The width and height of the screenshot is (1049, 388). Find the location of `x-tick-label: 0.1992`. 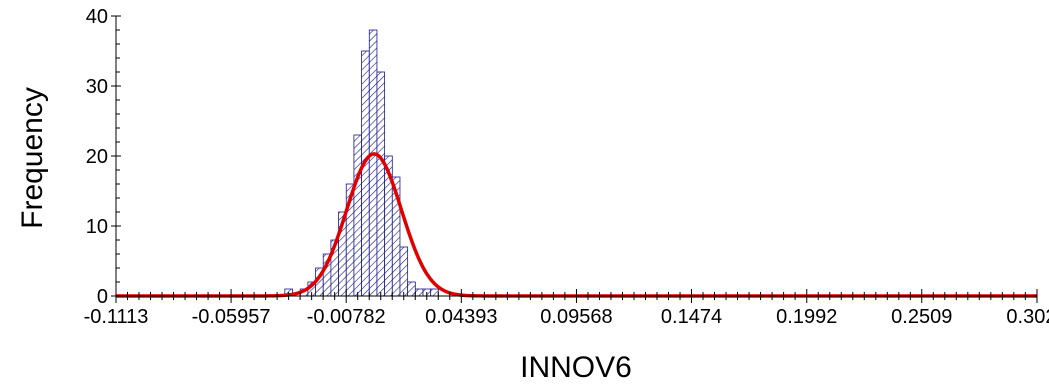

x-tick-label: 0.1992 is located at coordinates (806, 317).